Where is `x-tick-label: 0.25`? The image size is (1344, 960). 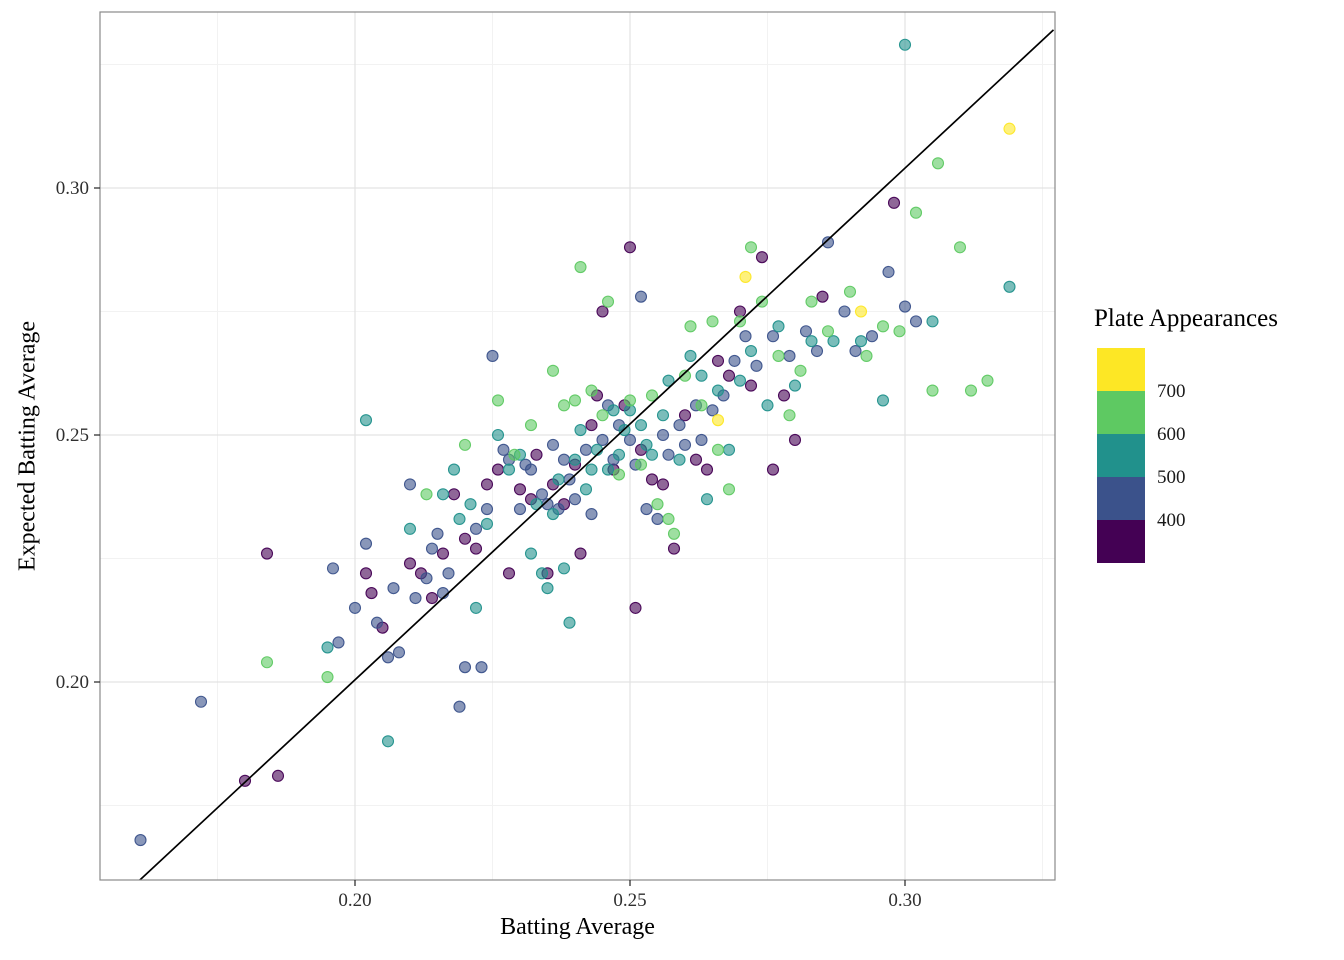
x-tick-label: 0.25 is located at coordinates (629, 900).